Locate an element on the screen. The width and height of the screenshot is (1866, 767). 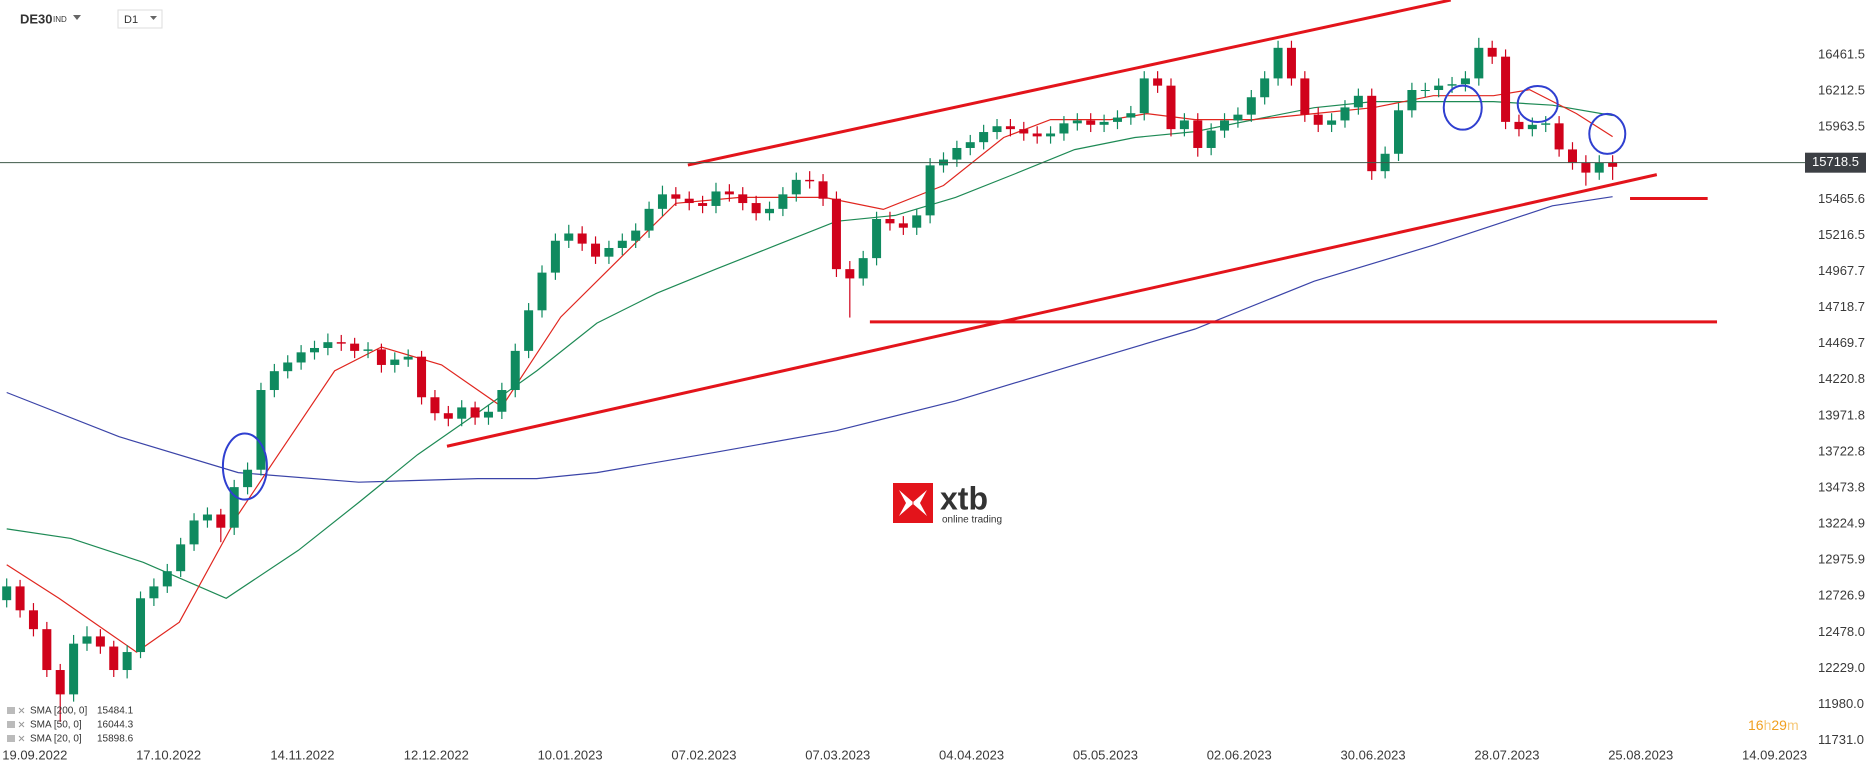
x-tick-label: 07.02.2023 is located at coordinates (703, 754).